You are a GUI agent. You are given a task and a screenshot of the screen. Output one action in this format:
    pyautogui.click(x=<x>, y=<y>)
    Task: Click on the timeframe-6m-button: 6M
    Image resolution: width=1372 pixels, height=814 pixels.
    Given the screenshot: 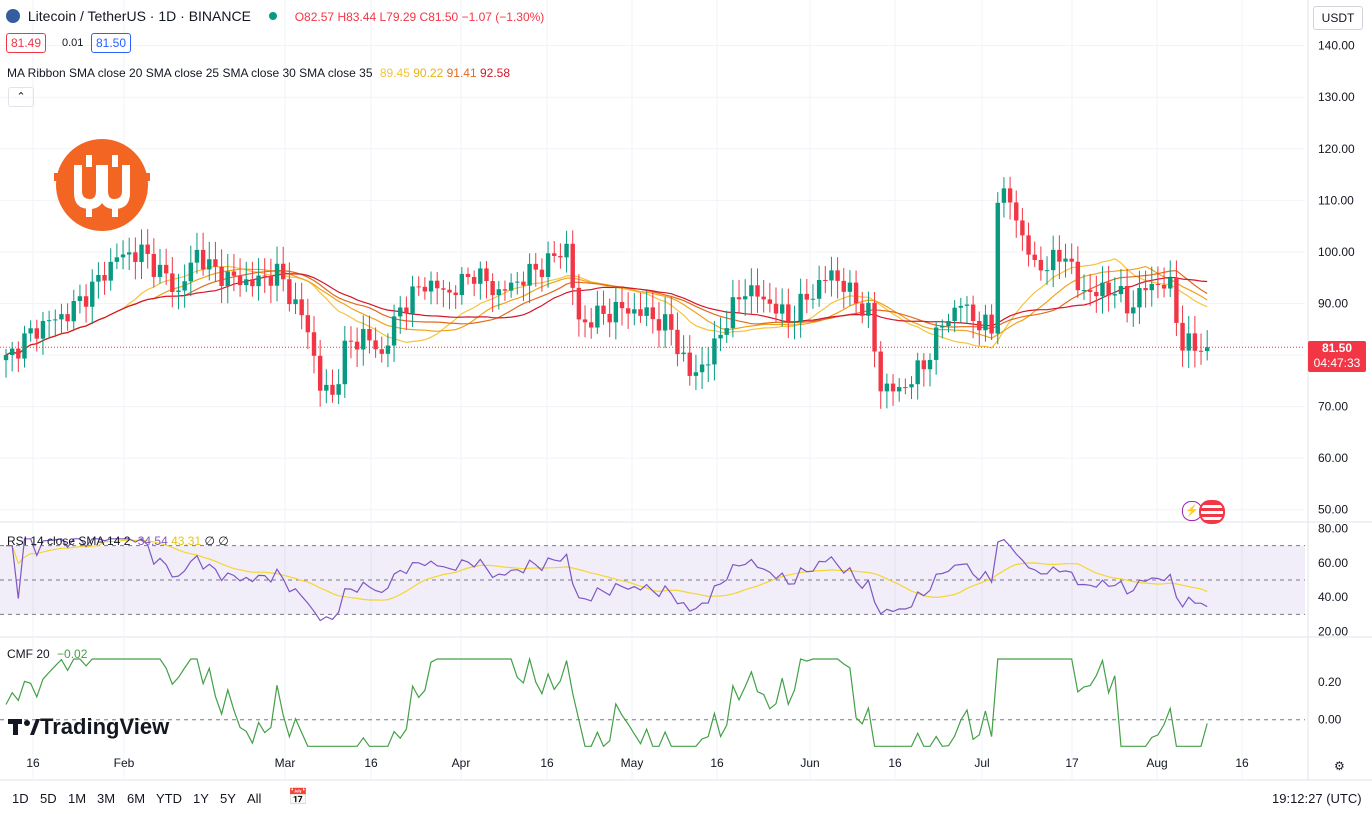 What is the action you would take?
    pyautogui.click(x=136, y=798)
    